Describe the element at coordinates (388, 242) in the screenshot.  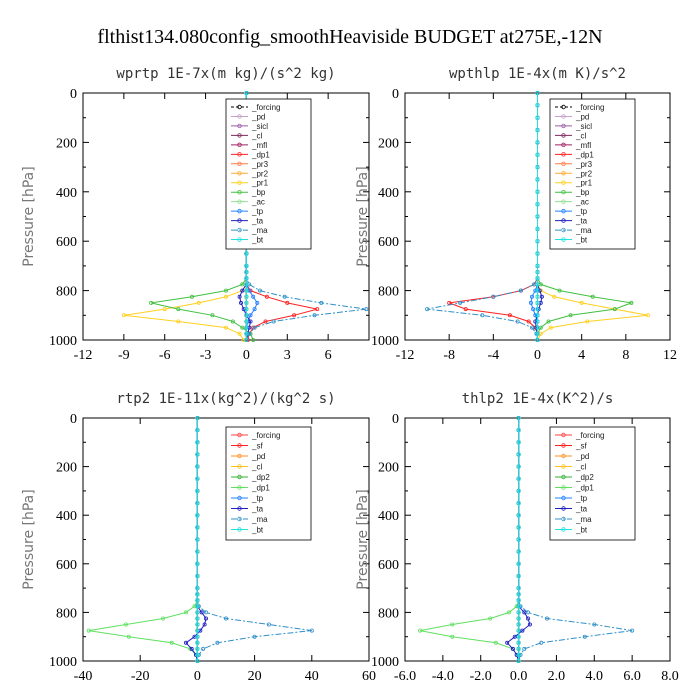
I see `y-tick-label: 600` at that location.